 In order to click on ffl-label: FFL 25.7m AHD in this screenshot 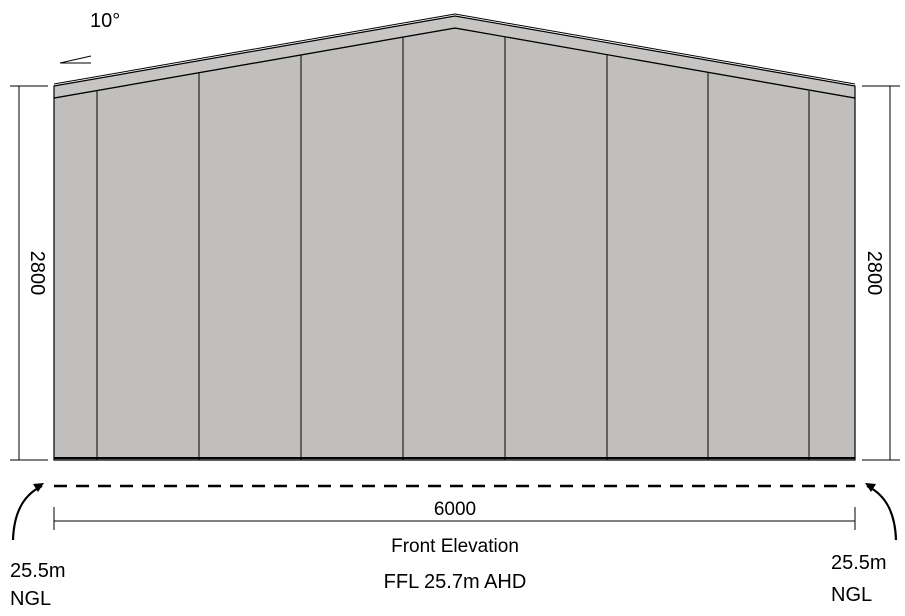, I will do `click(455, 582)`.